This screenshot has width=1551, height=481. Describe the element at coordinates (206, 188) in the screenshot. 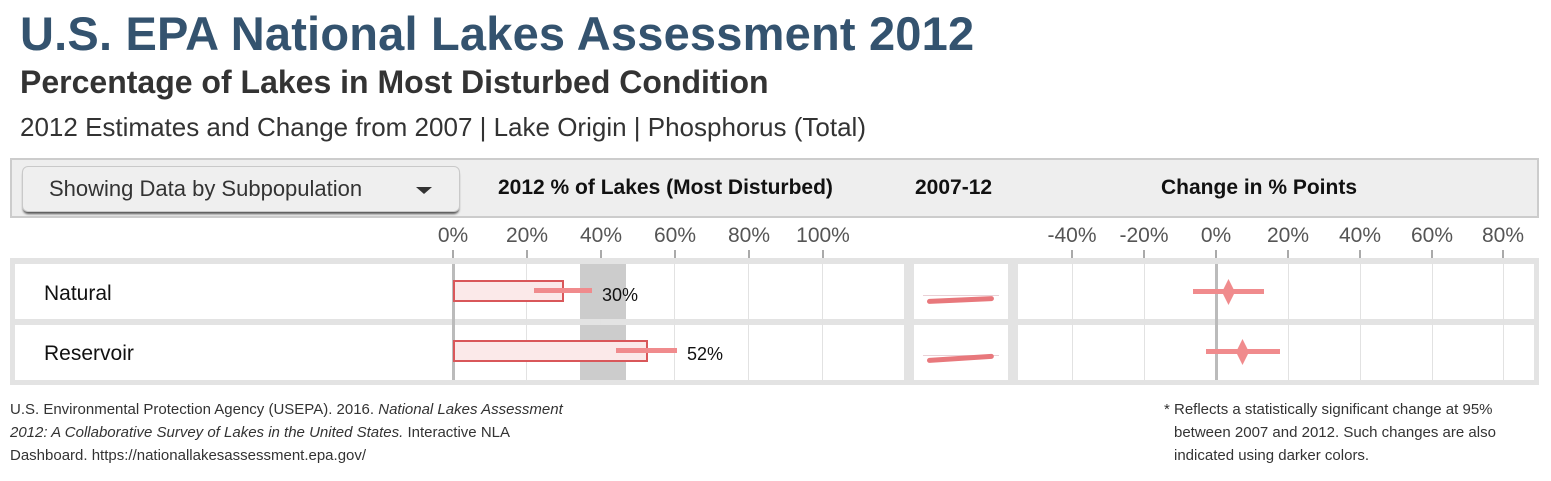

I see `dropdown-label: Showing Data by Subpopulation` at that location.